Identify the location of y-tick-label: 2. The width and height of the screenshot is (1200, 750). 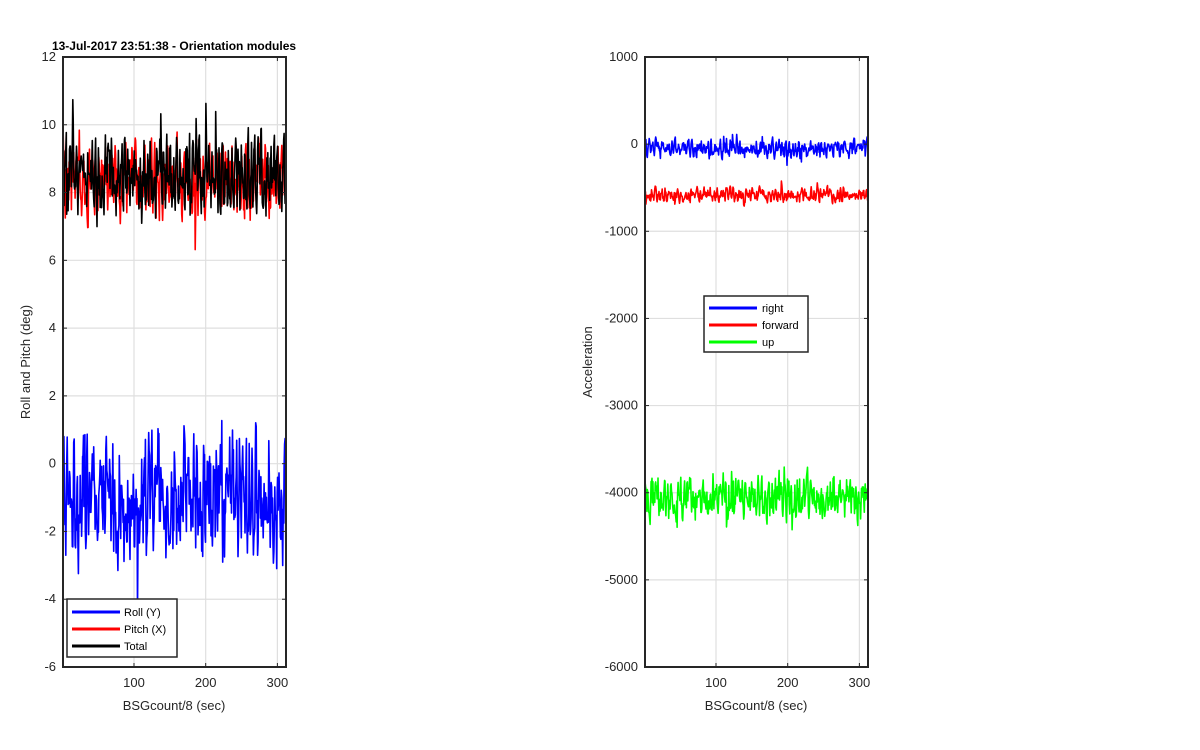
(52, 395).